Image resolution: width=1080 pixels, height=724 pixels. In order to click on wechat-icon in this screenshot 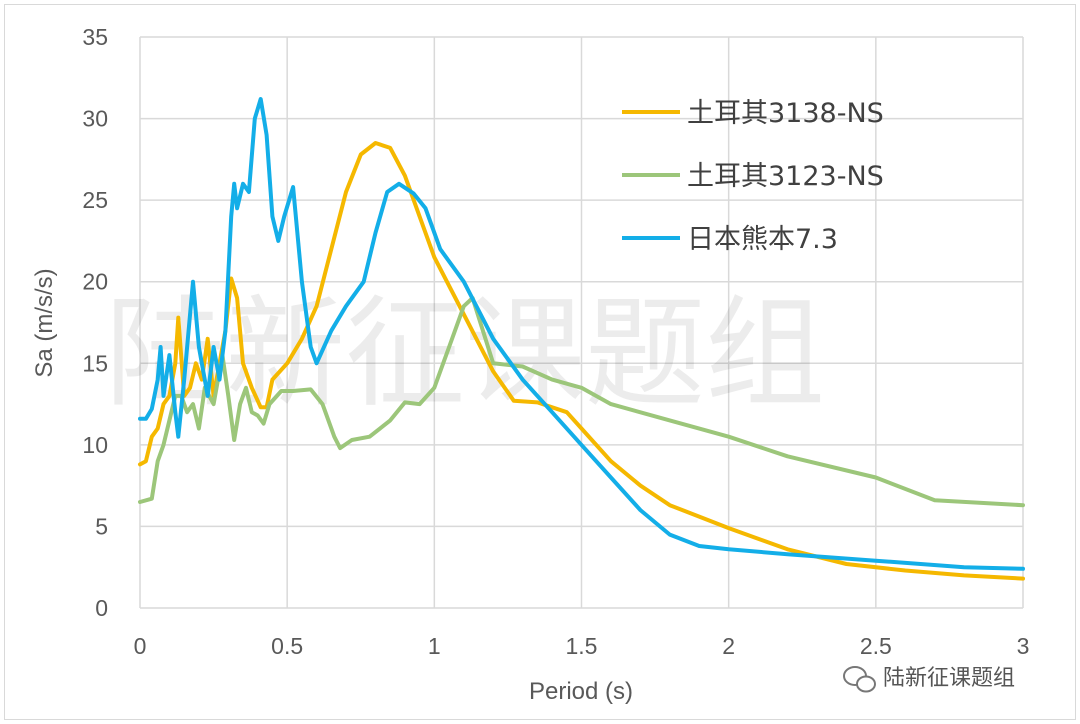, I will do `click(859, 679)`.